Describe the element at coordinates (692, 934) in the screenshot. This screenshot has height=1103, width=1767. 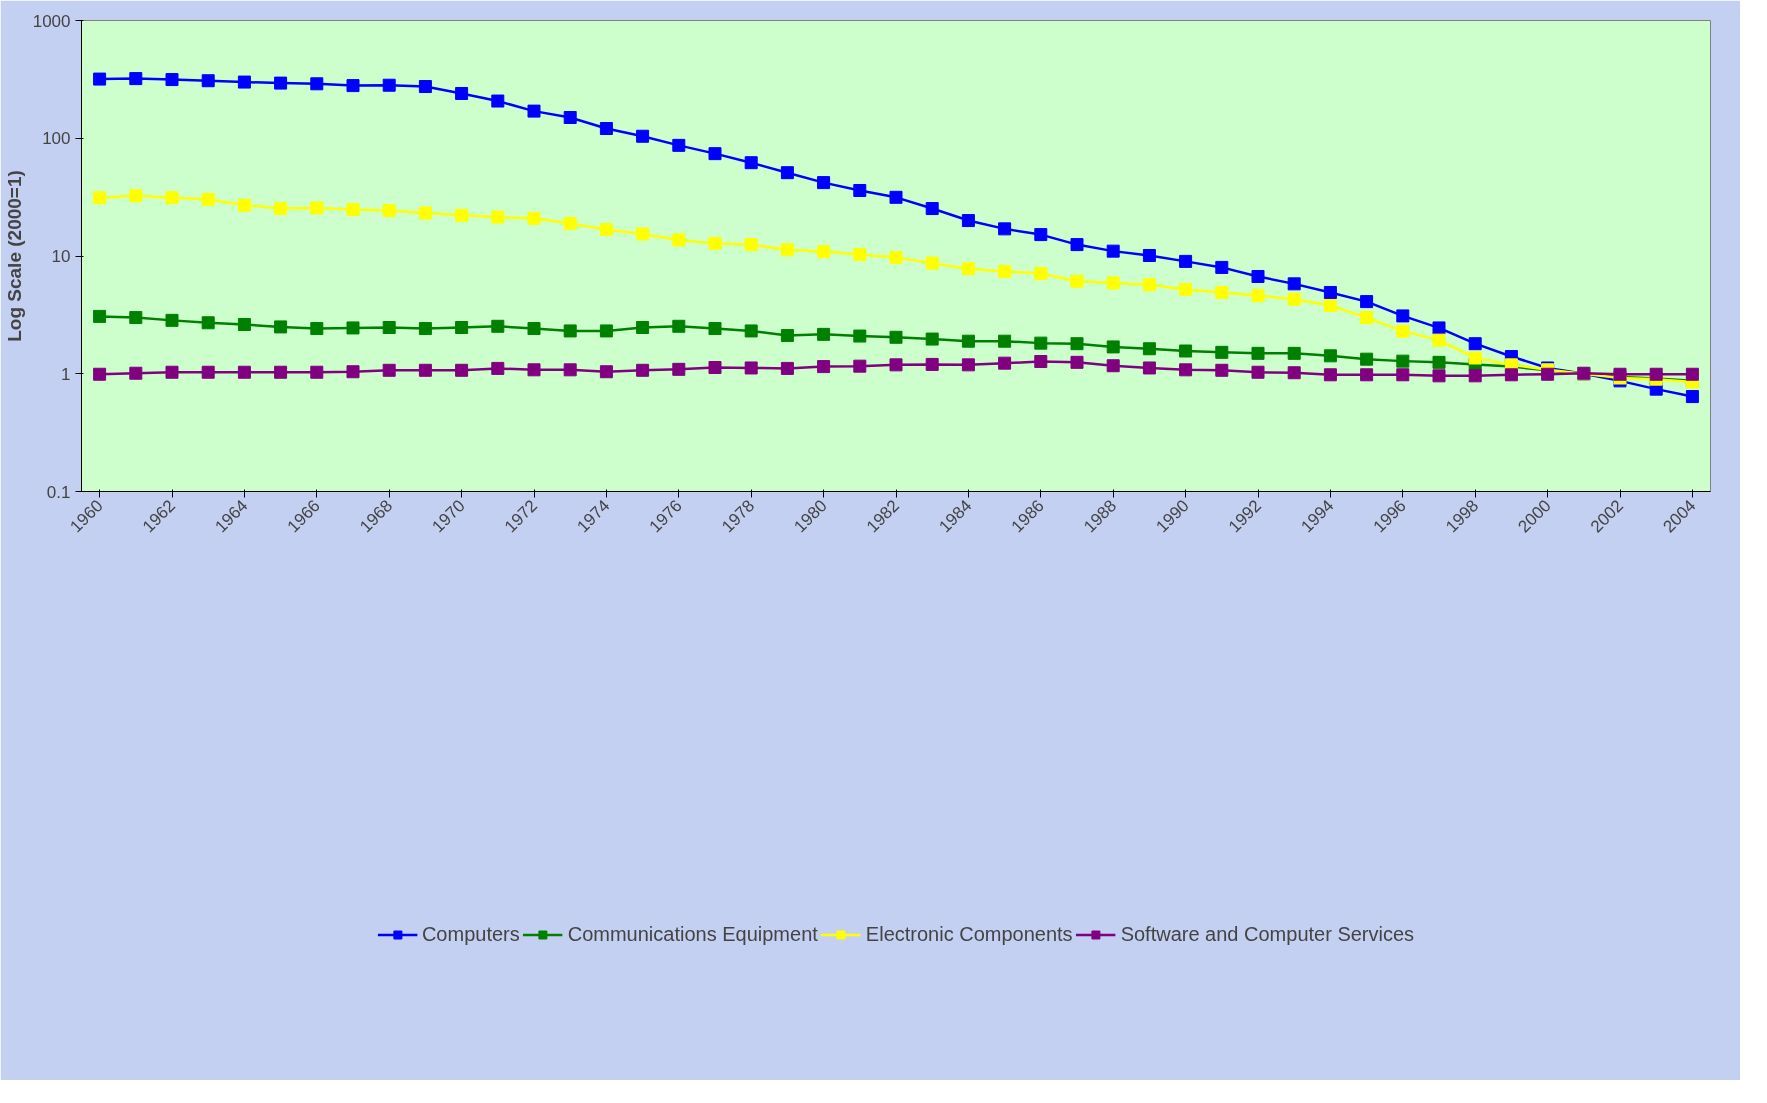
I see `legend-label: Communications Equipment` at that location.